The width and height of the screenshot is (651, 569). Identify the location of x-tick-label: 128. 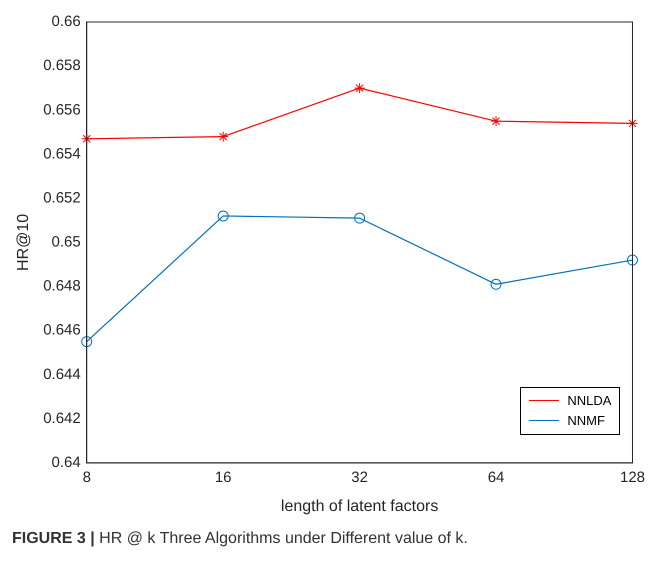
(632, 477).